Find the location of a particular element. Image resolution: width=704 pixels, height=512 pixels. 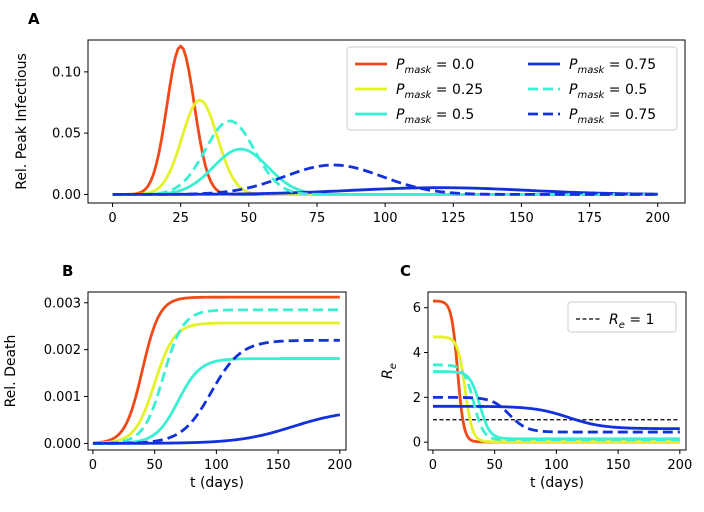

x-tick-label-b-4: 200 is located at coordinates (339, 465).